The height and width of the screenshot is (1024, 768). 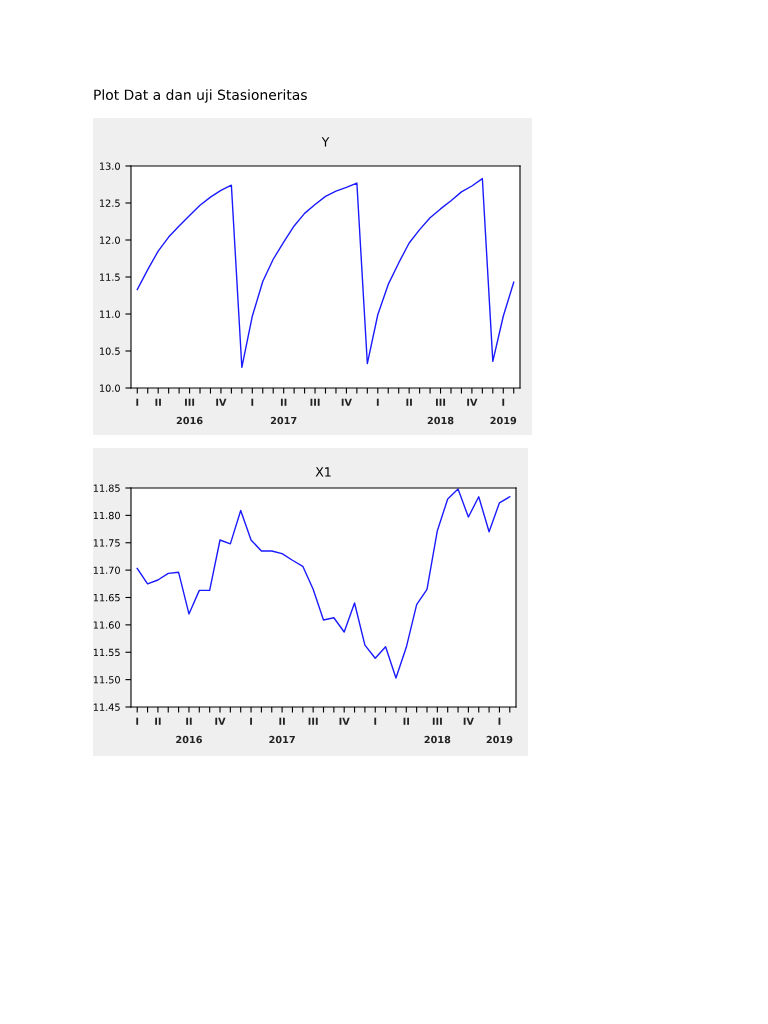 I want to click on text: Plot Dat a dan uji Stasioneritas, so click(x=200, y=96).